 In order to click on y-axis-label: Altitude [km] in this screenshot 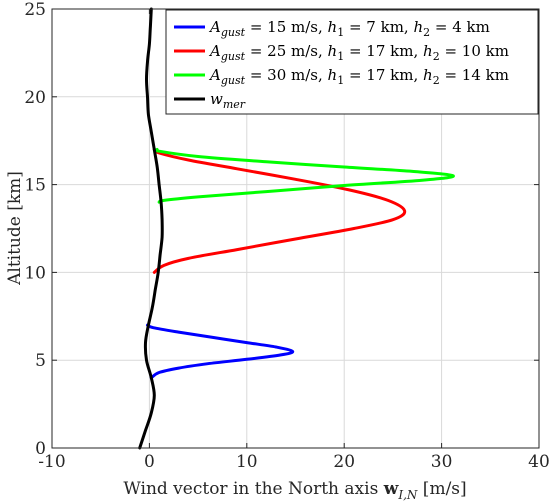, I will do `click(15, 228)`.